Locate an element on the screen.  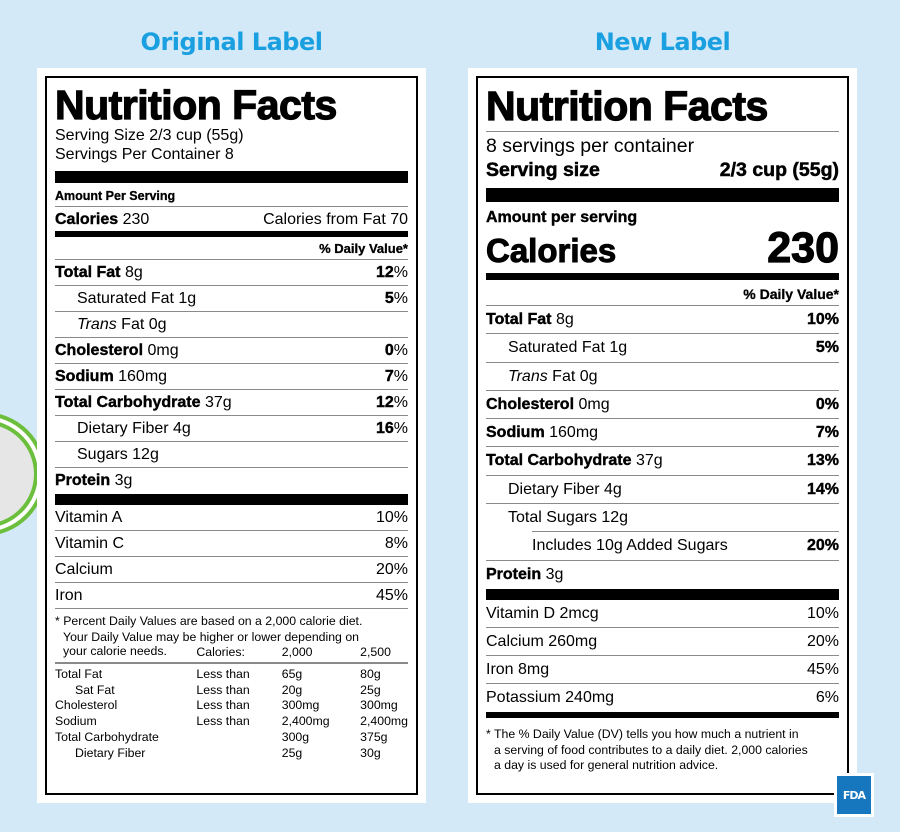
nutrient-dv: 0% is located at coordinates (827, 404).